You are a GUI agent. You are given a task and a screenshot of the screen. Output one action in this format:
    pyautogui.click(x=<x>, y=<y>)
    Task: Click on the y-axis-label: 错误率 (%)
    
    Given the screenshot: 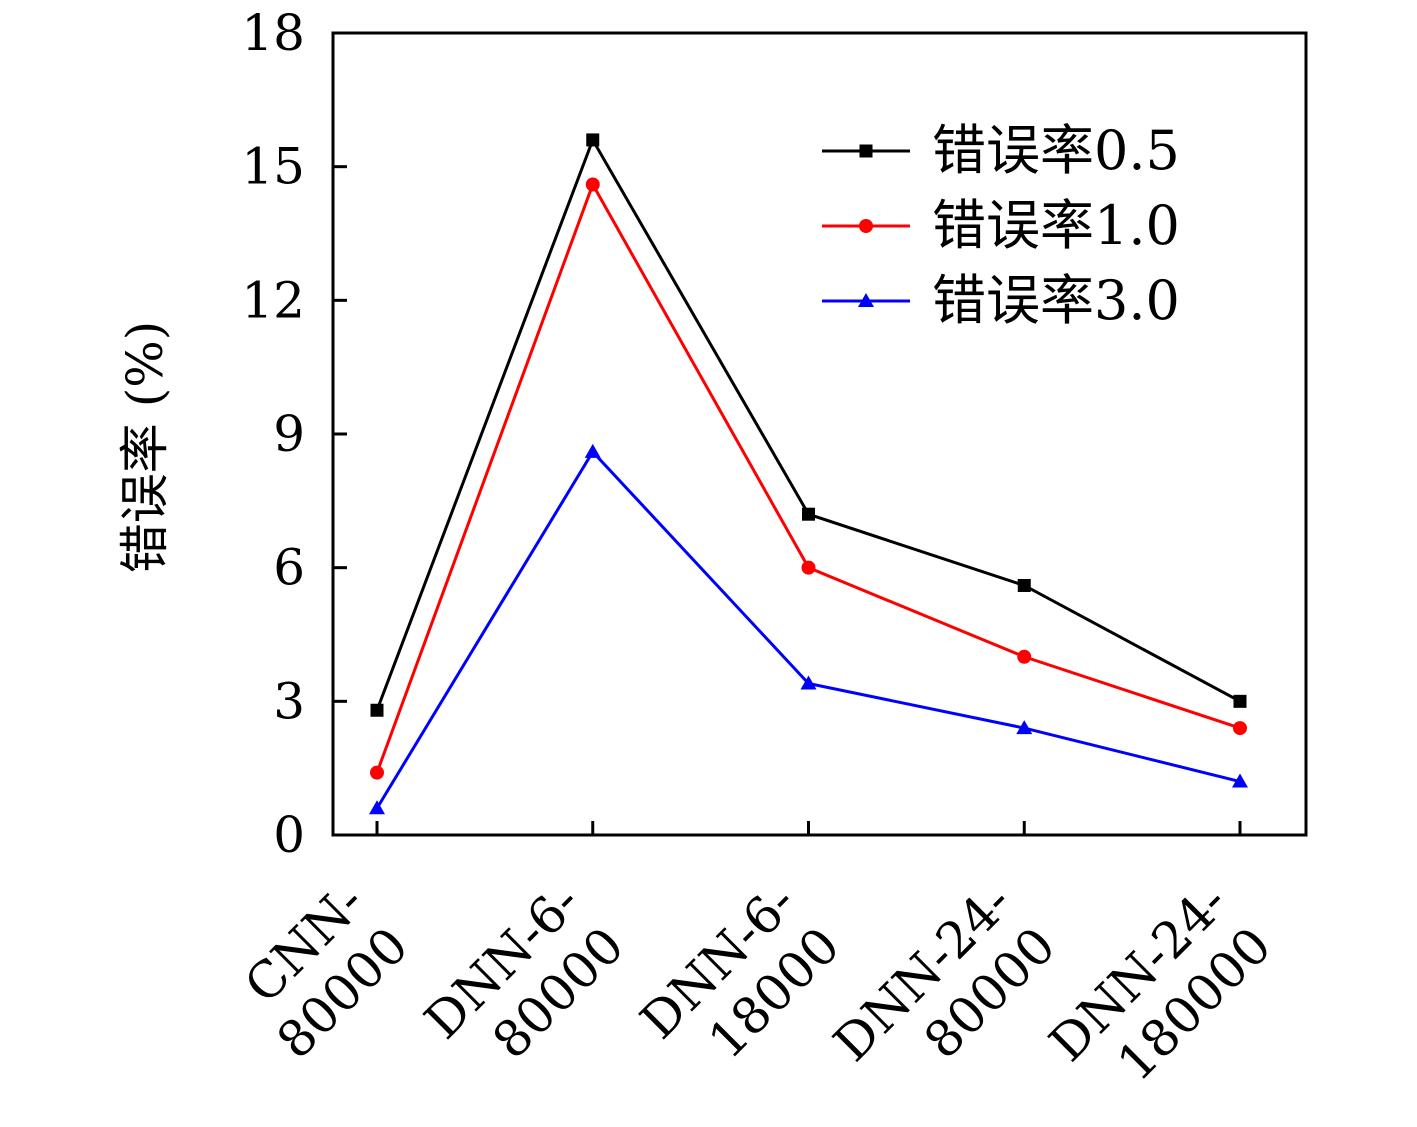 What is the action you would take?
    pyautogui.click(x=145, y=447)
    